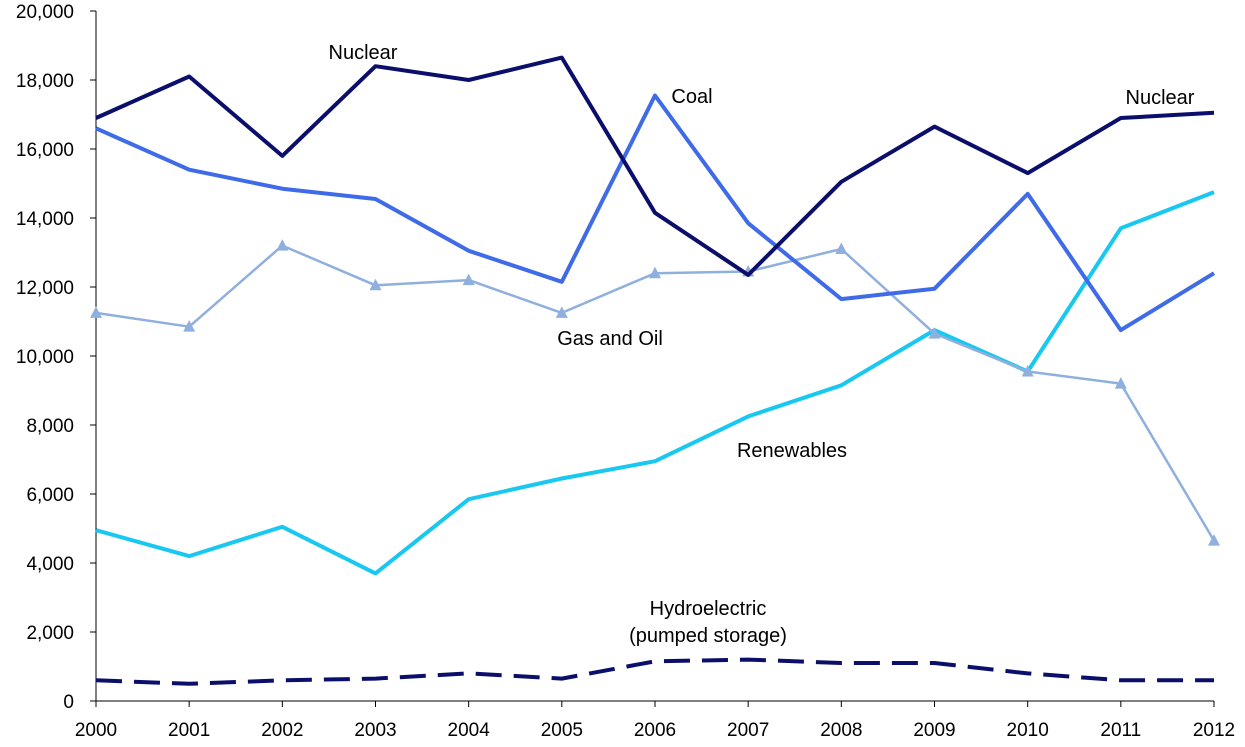 Image resolution: width=1245 pixels, height=747 pixels. Describe the element at coordinates (469, 730) in the screenshot. I see `x-tick-label: 2004` at that location.